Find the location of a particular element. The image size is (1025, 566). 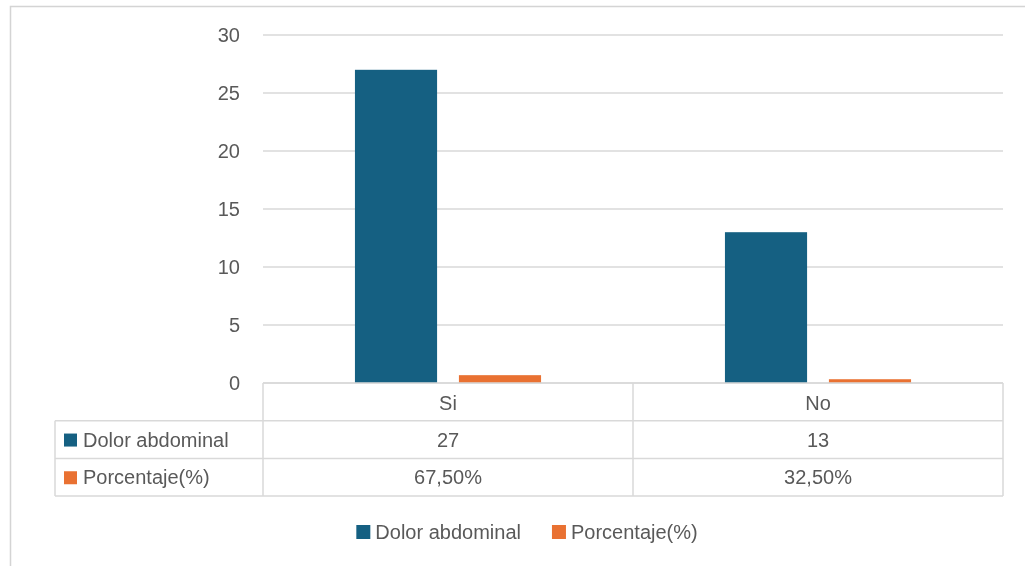

x-tick-label: No is located at coordinates (818, 402).